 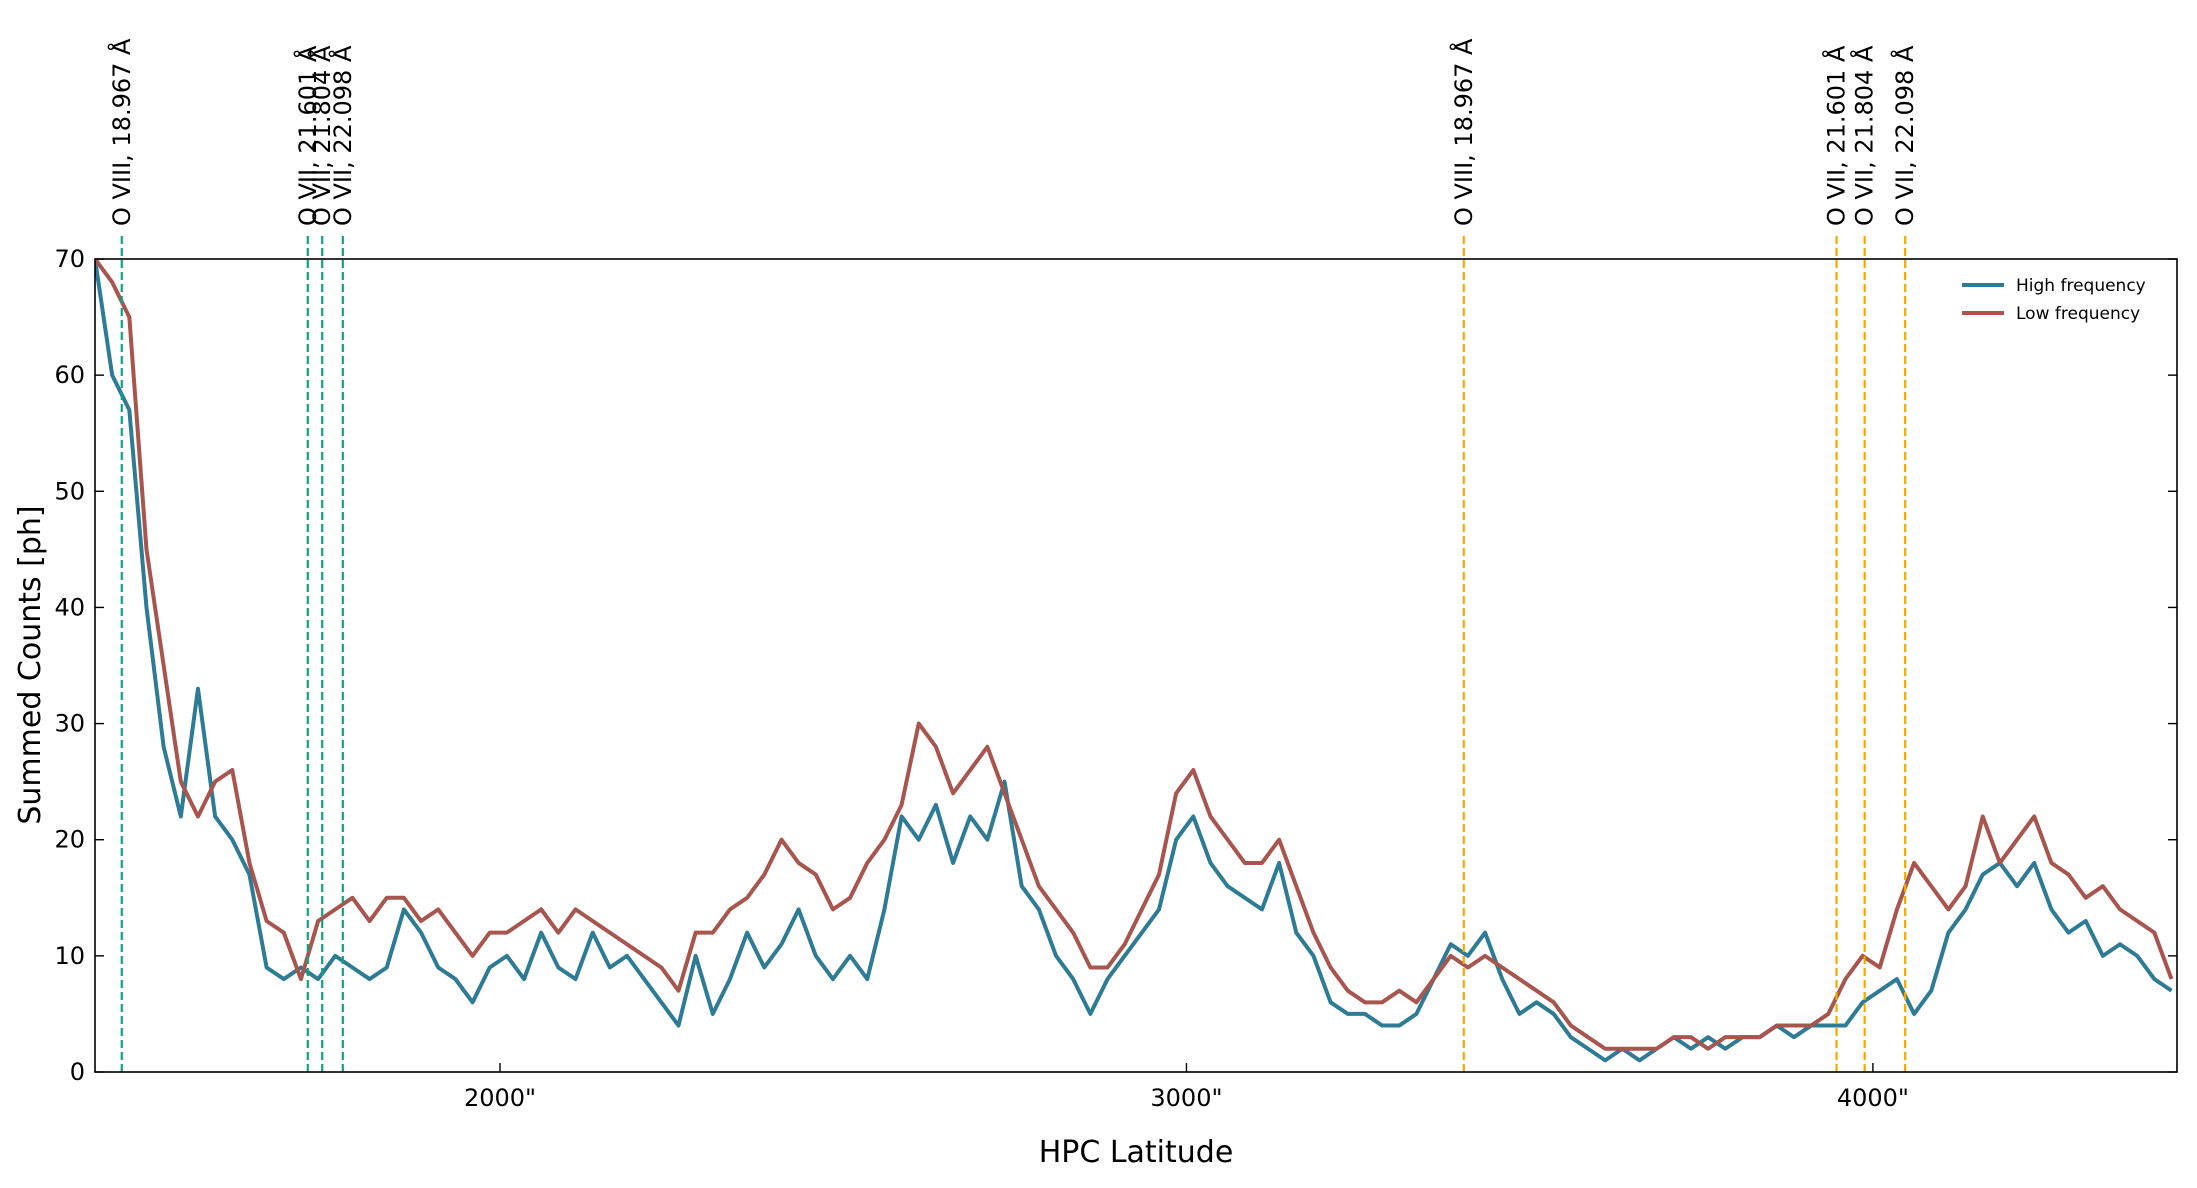 I want to click on x-tick-label: 2000", so click(x=500, y=1098).